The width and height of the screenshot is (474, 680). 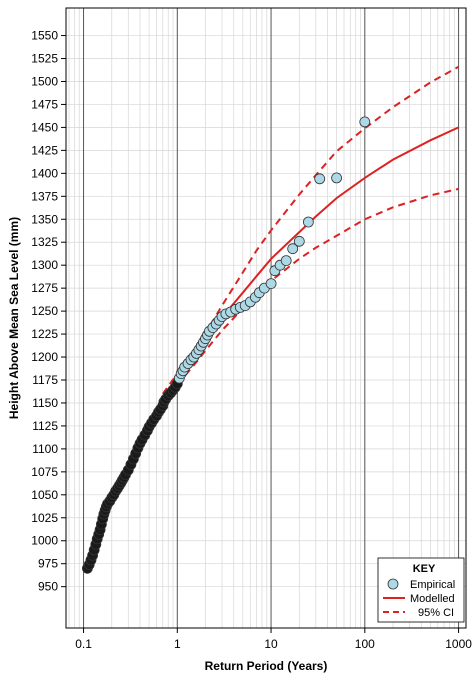 What do you see at coordinates (44, 357) in the screenshot?
I see `y-tick-label: 1200` at bounding box center [44, 357].